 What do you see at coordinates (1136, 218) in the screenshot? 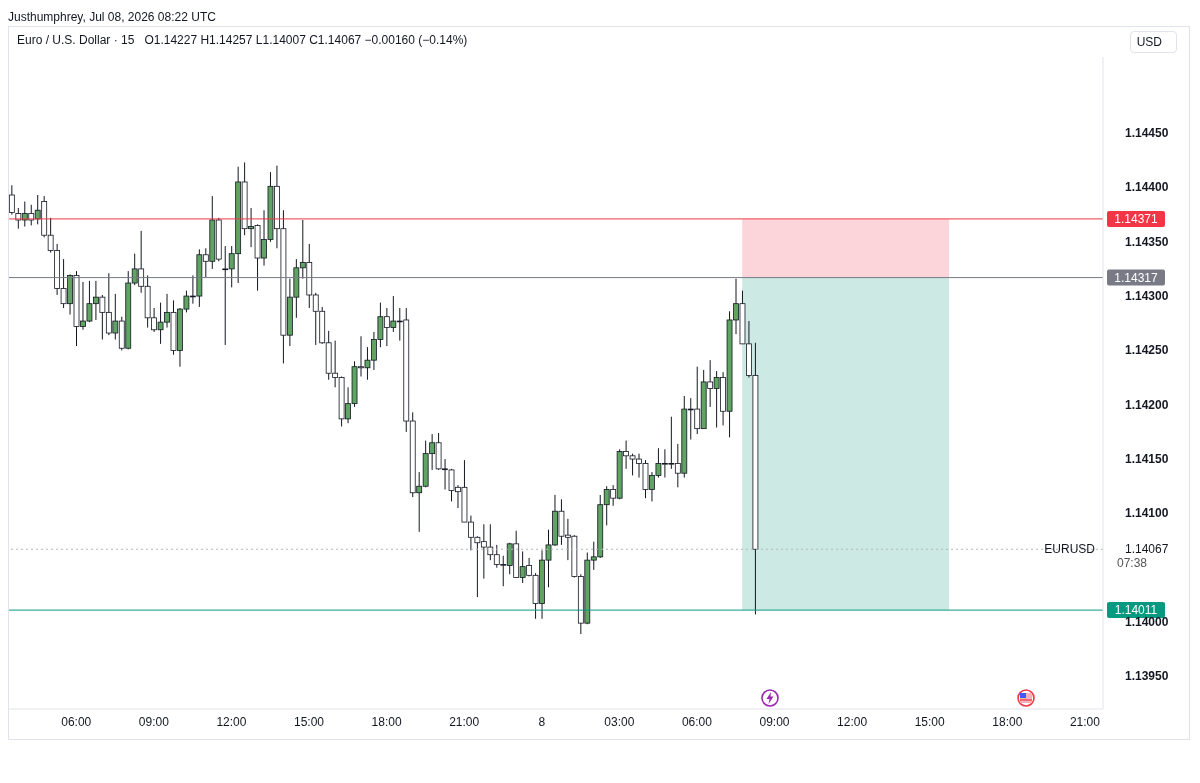
I see `ref-line-label: 1.14371` at bounding box center [1136, 218].